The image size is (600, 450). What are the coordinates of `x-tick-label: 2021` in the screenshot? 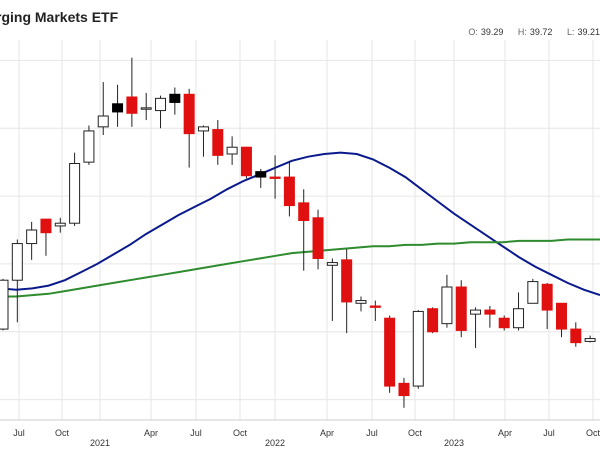 It's located at (100, 443).